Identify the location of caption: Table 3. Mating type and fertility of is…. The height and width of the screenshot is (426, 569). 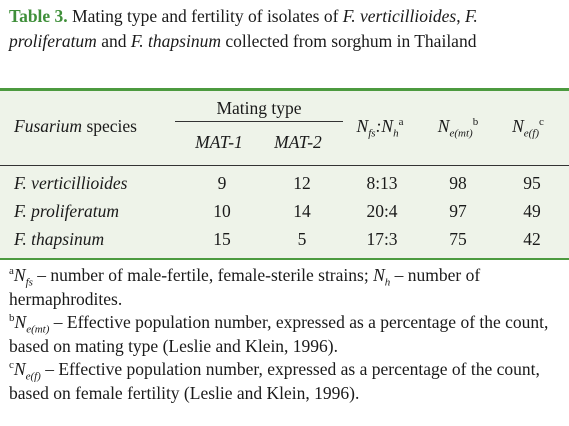
(285, 29).